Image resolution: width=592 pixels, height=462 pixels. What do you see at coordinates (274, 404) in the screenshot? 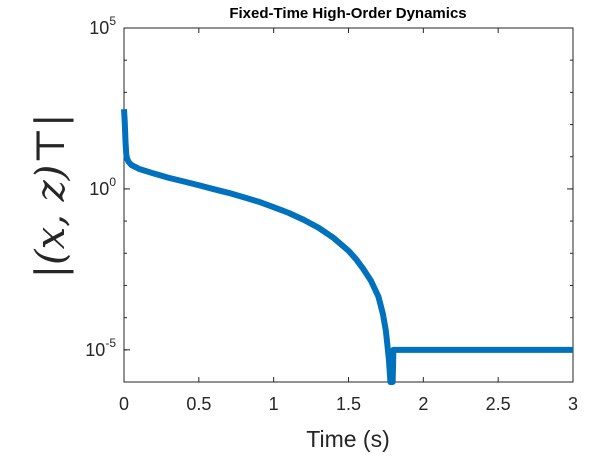
I see `x-tick-label: 1` at bounding box center [274, 404].